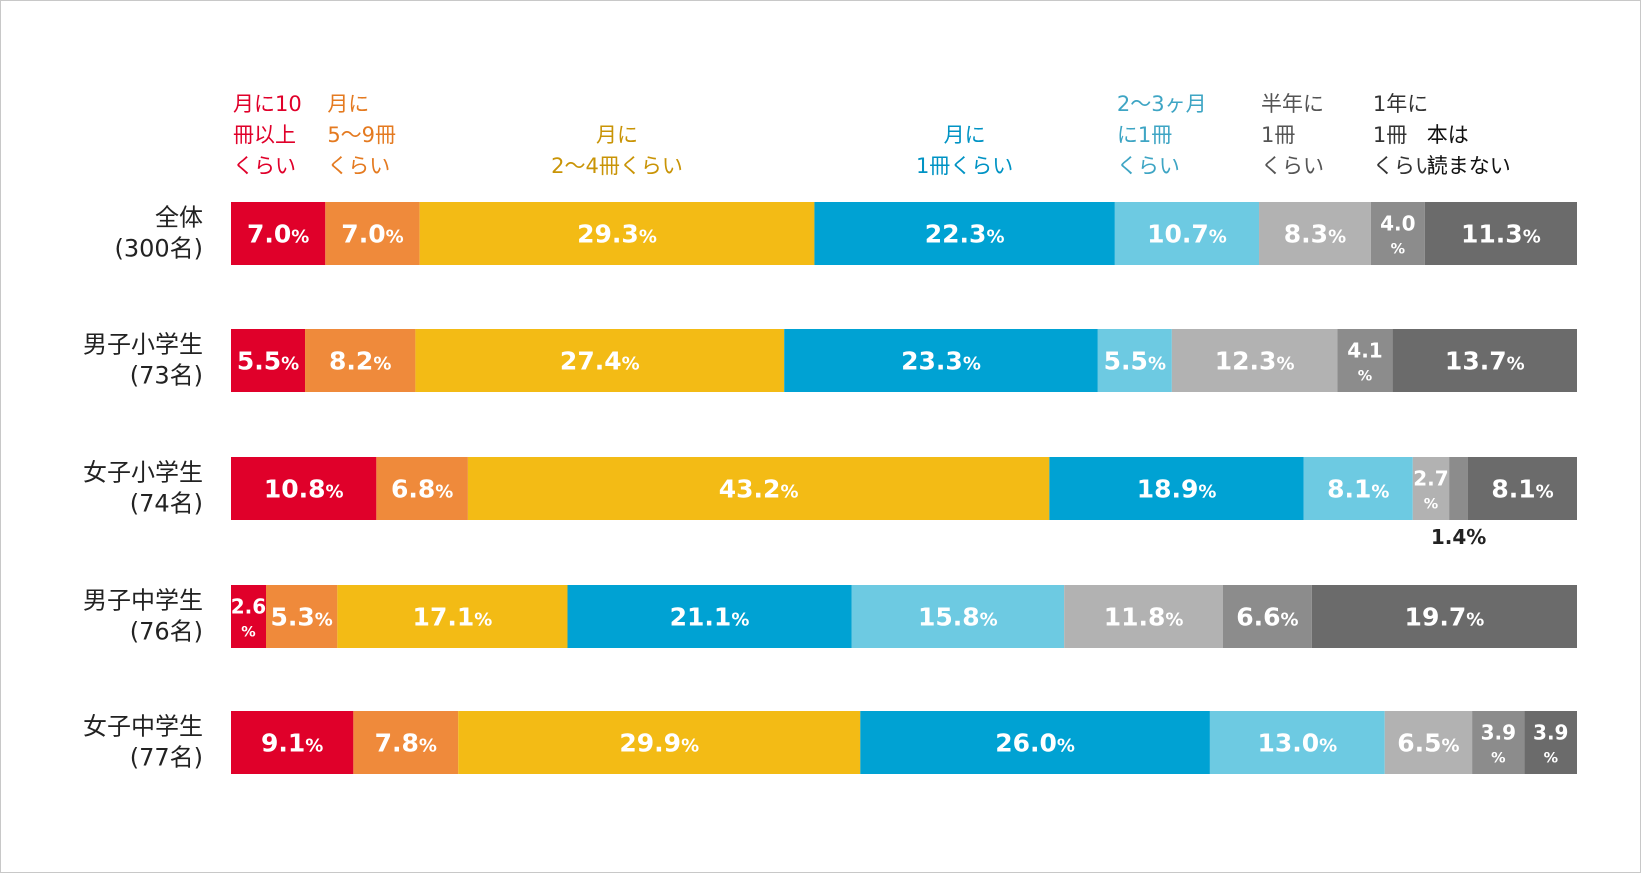  I want to click on value-label: 21.1%, so click(710, 617).